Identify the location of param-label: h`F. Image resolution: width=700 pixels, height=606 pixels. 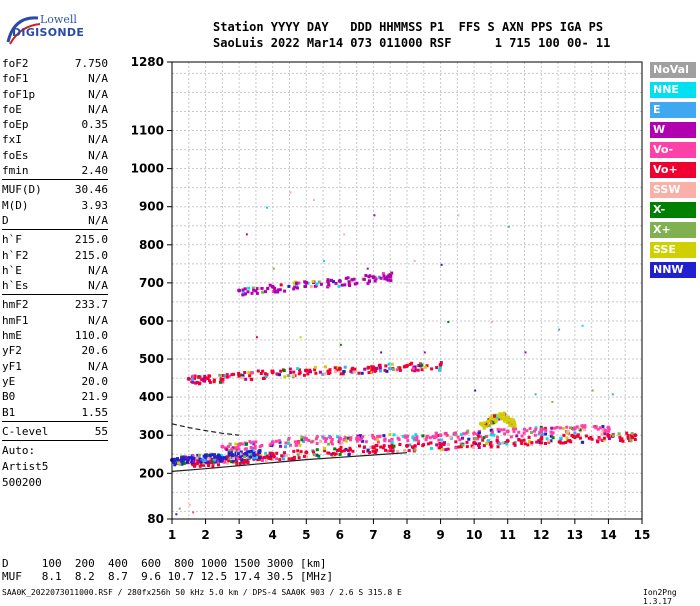
(12, 240).